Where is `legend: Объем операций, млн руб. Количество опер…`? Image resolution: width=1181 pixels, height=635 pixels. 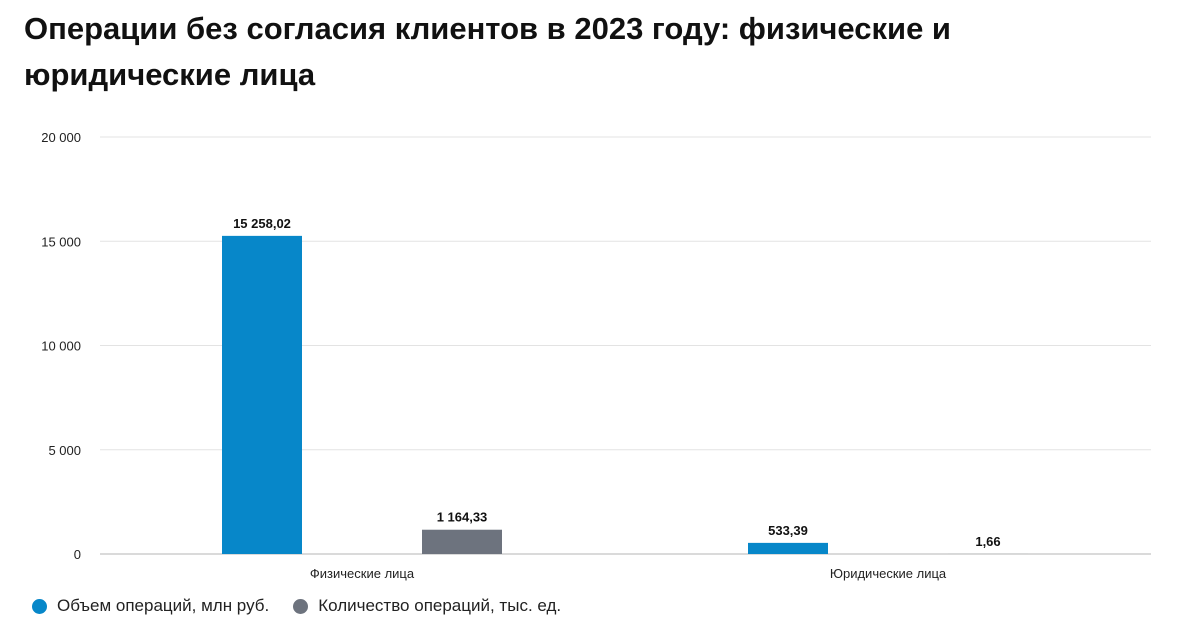 legend: Объем операций, млн руб. Количество опер… is located at coordinates (308, 606).